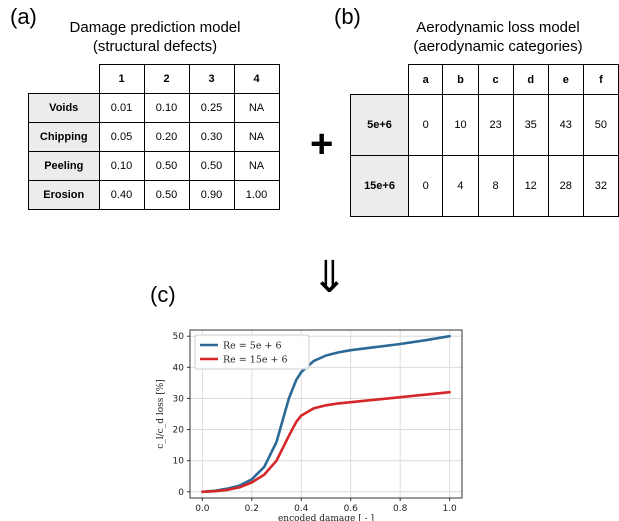 The image size is (619, 521). I want to click on y-tick-label: 0, so click(181, 493).